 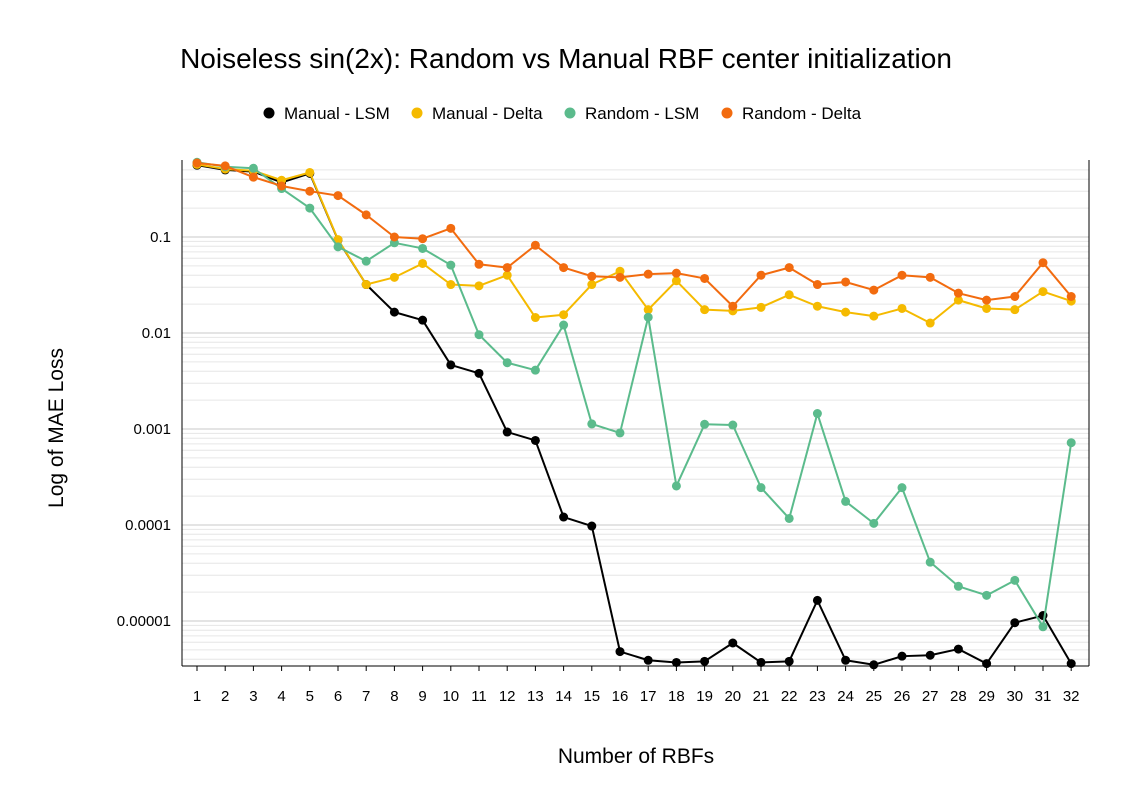 What do you see at coordinates (394, 696) in the screenshot?
I see `x-tick-label: 8` at bounding box center [394, 696].